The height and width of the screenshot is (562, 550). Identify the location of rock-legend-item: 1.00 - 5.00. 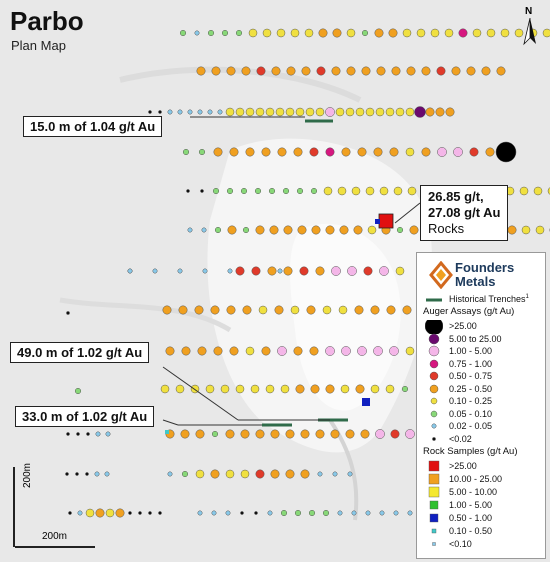
(481, 506).